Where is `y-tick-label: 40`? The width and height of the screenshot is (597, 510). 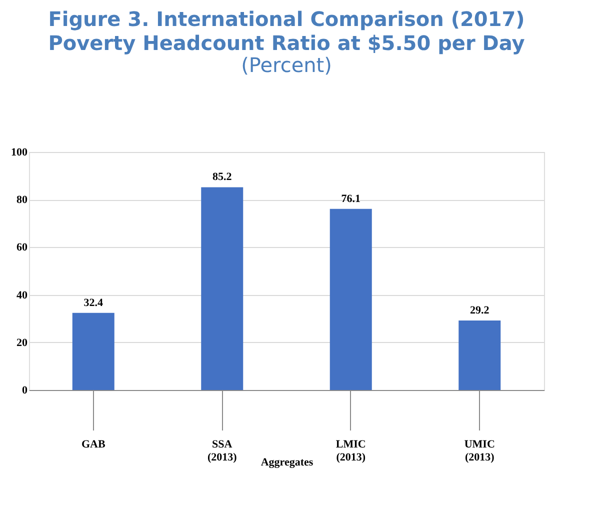 y-tick-label: 40 is located at coordinates (22, 295).